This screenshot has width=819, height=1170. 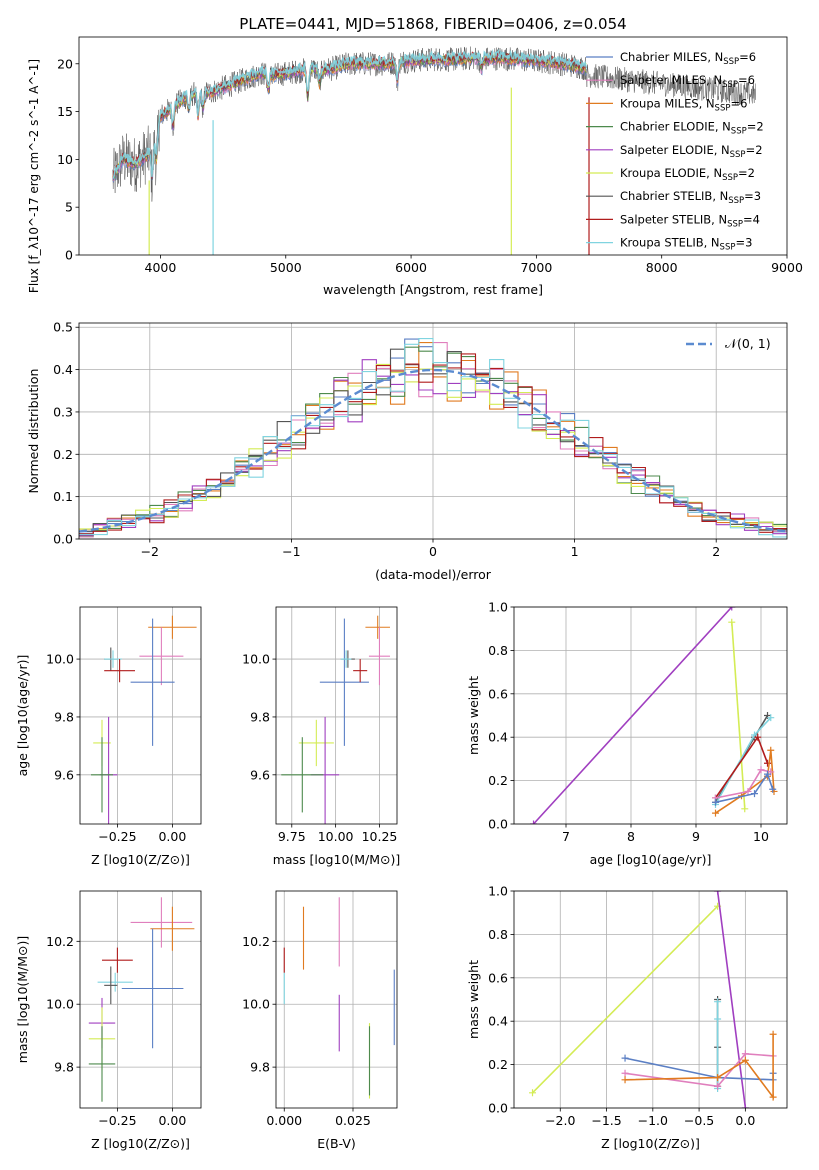 I want to click on x-tick-label: 1, so click(x=575, y=551).